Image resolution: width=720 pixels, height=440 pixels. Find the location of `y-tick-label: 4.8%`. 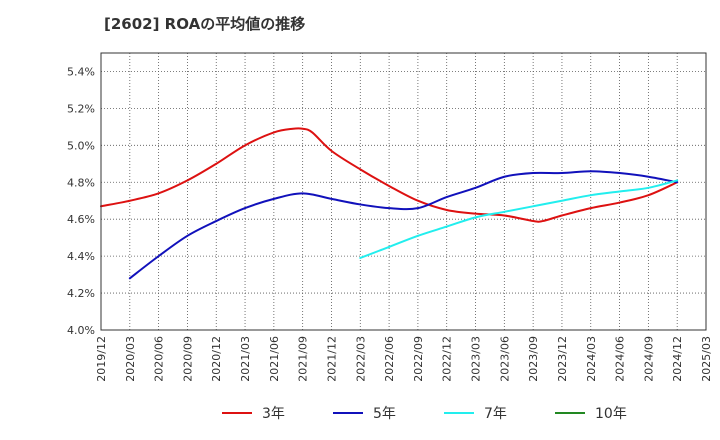

y-tick-label: 4.8% is located at coordinates (81, 182).